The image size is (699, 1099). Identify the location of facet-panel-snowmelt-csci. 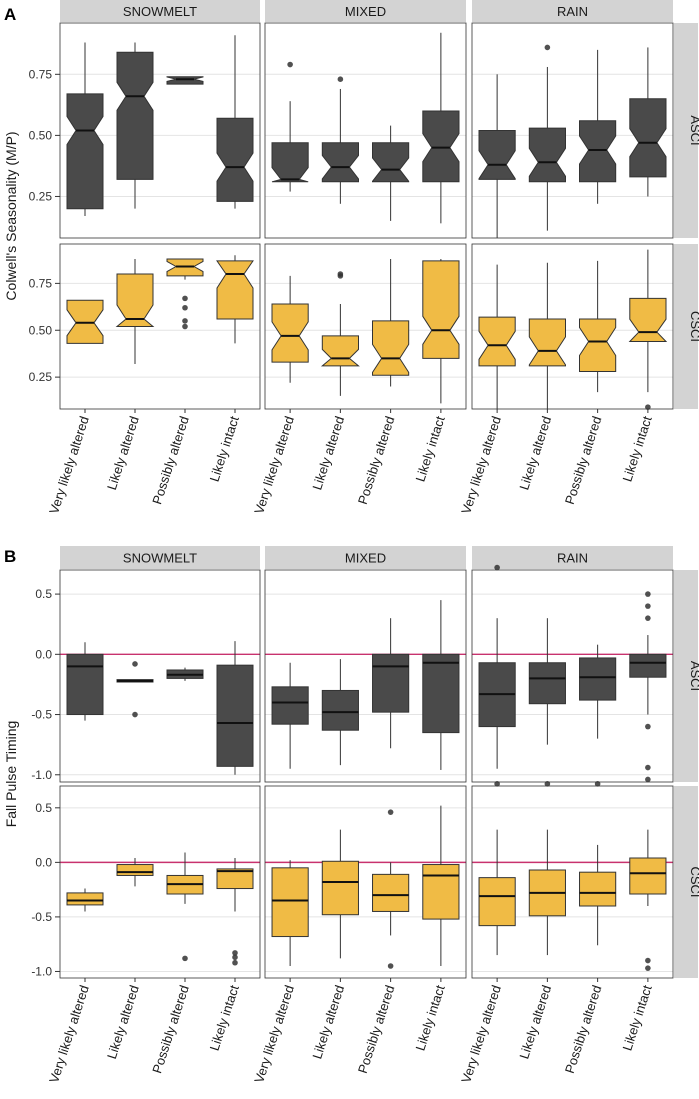
(160, 326).